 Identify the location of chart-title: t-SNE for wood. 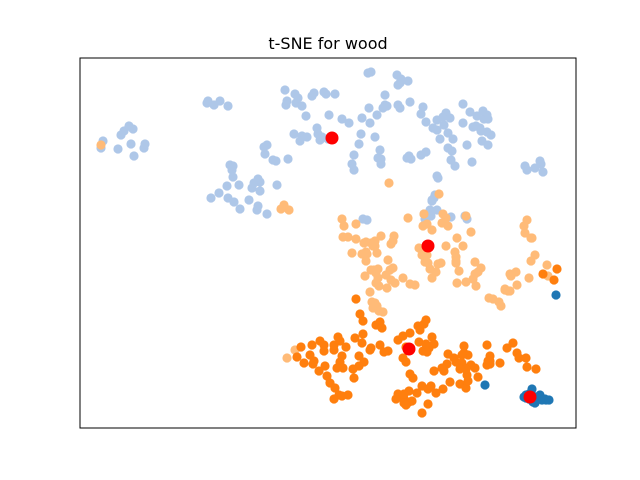
(327, 43).